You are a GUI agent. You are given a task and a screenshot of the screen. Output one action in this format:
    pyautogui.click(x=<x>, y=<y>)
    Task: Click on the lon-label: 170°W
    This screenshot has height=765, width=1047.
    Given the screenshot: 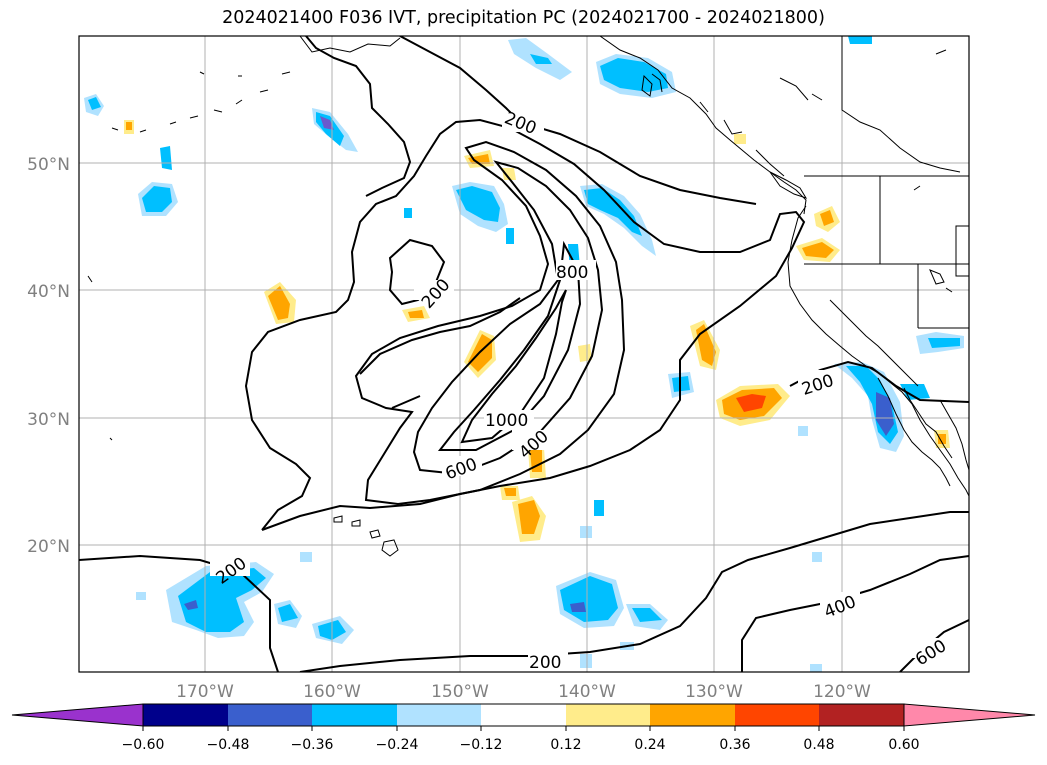 What is the action you would take?
    pyautogui.click(x=205, y=692)
    